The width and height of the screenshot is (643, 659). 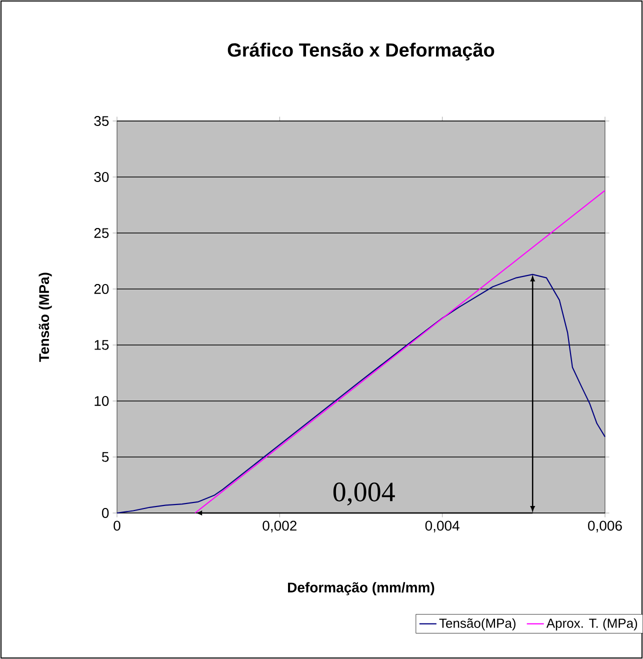 I want to click on legend-label: Tensão(MPa), so click(x=477, y=624).